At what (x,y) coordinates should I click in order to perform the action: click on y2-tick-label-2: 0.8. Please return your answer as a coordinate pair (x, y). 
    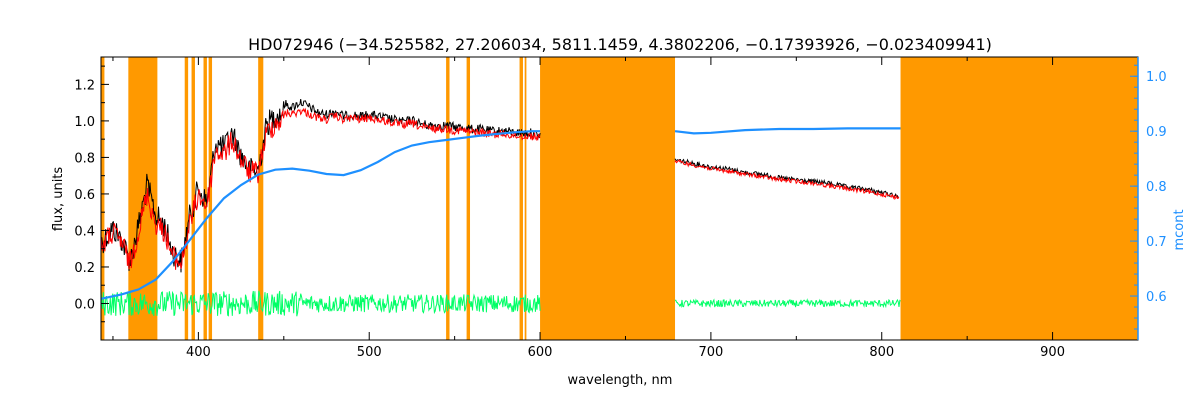
    Looking at the image, I should click on (1156, 187).